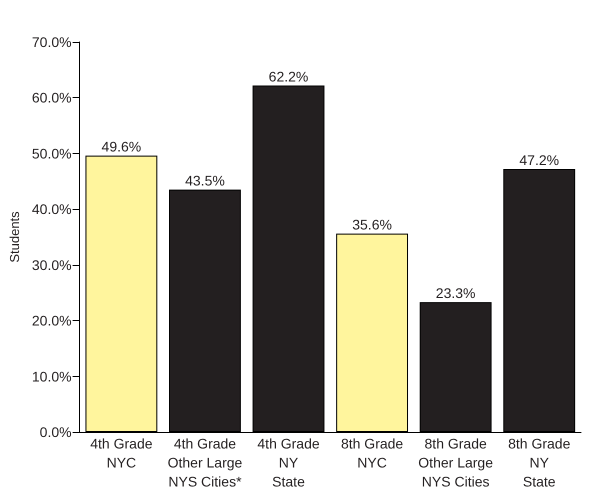  What do you see at coordinates (539, 463) in the screenshot?
I see `x-tick-label: 8th Grade NY State` at bounding box center [539, 463].